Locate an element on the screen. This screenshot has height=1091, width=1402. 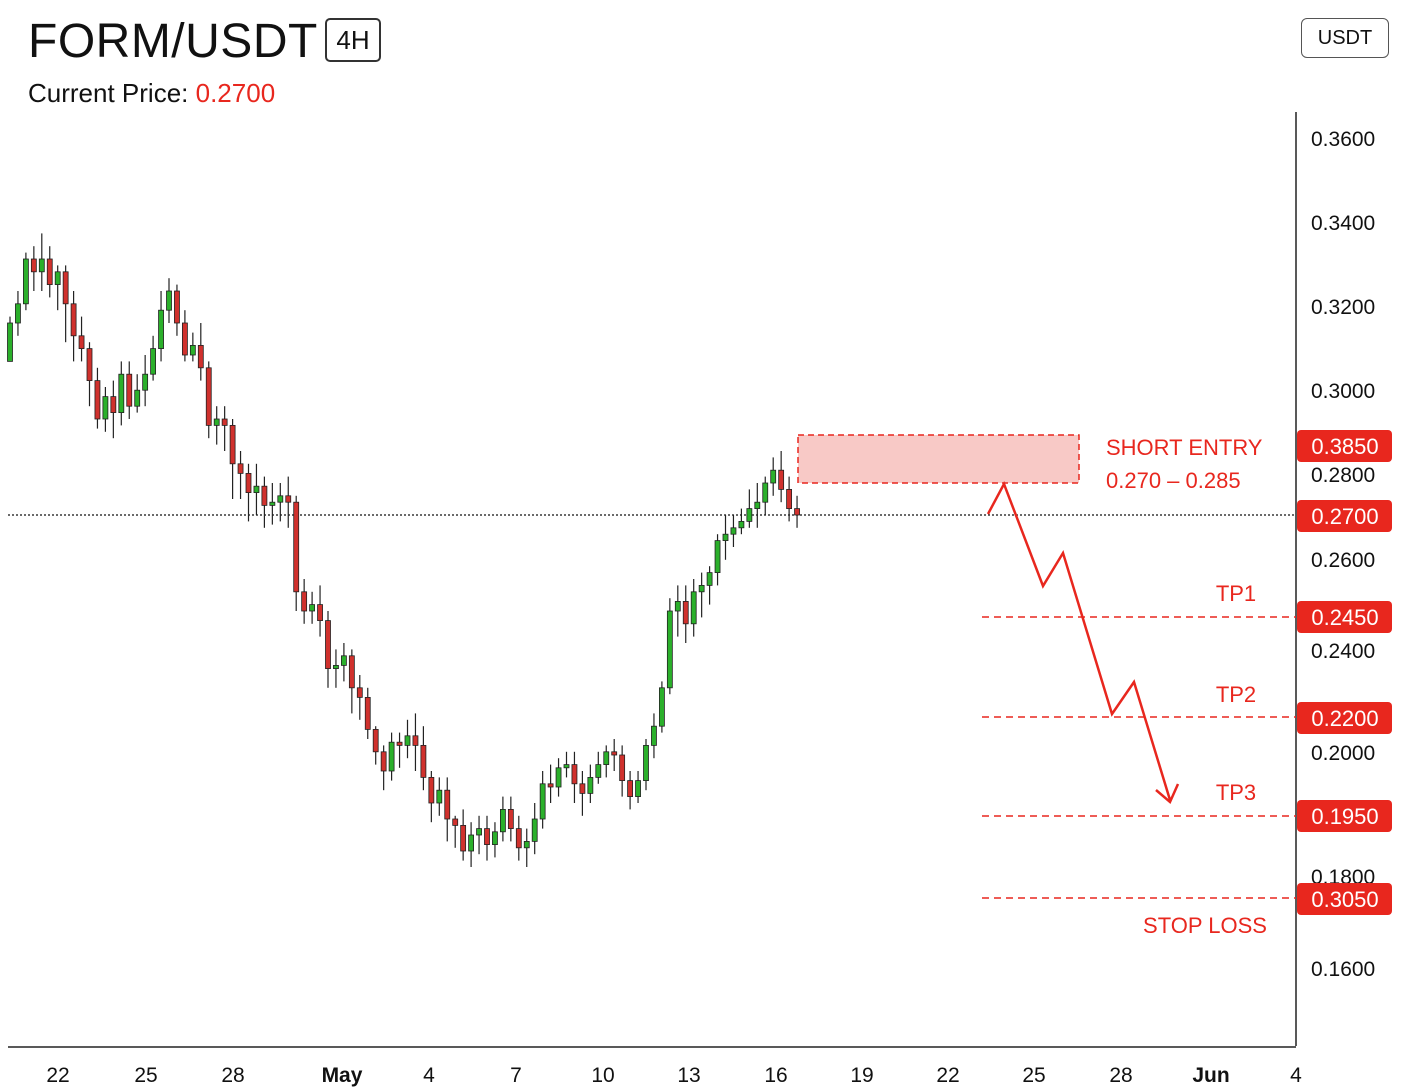
tp3-badge-text: 0.1950 is located at coordinates (1344, 816).